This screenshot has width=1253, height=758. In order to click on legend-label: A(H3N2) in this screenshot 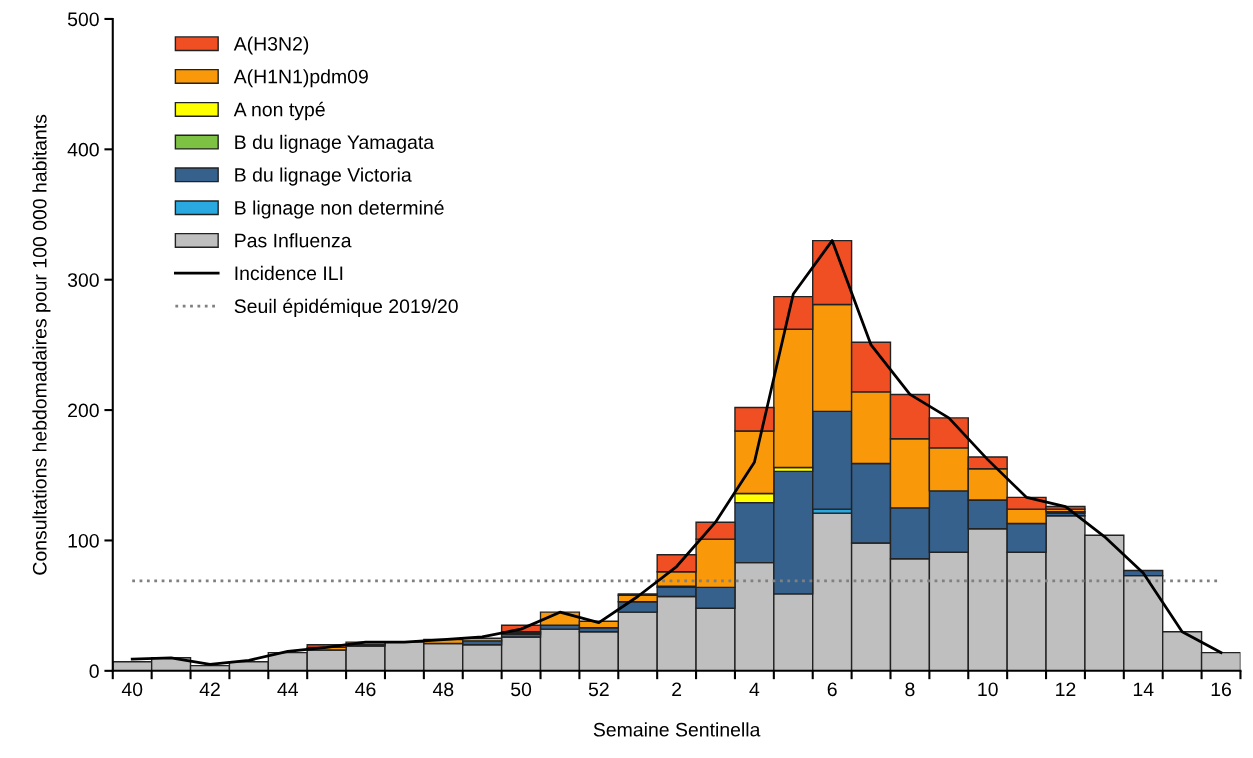, I will do `click(271, 45)`.